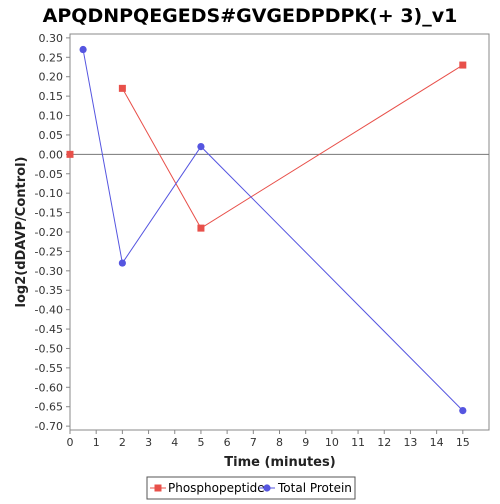 The image size is (500, 504). What do you see at coordinates (49, 368) in the screenshot?
I see `y-tick-label: -0.55` at bounding box center [49, 368].